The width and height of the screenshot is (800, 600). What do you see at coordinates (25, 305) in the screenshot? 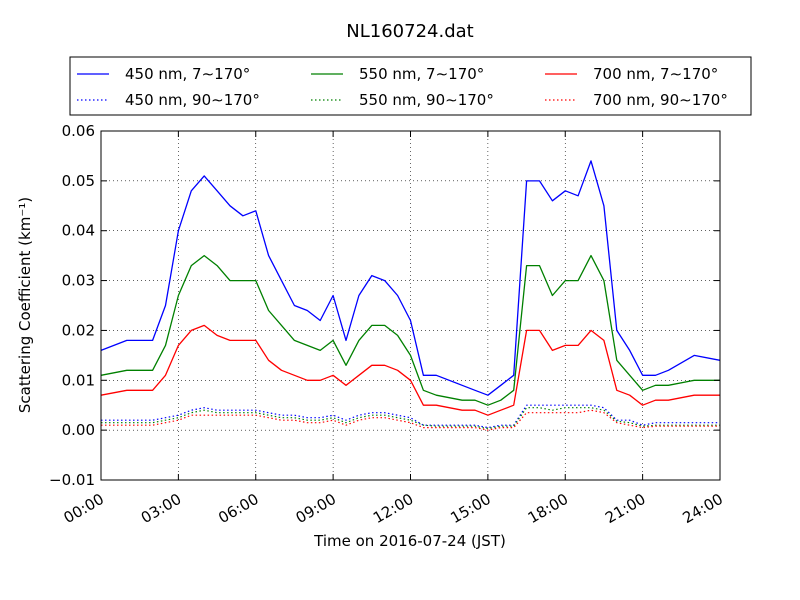
I see `y-axis-label: Scattering Coefficient (km⁻¹)` at bounding box center [25, 305].